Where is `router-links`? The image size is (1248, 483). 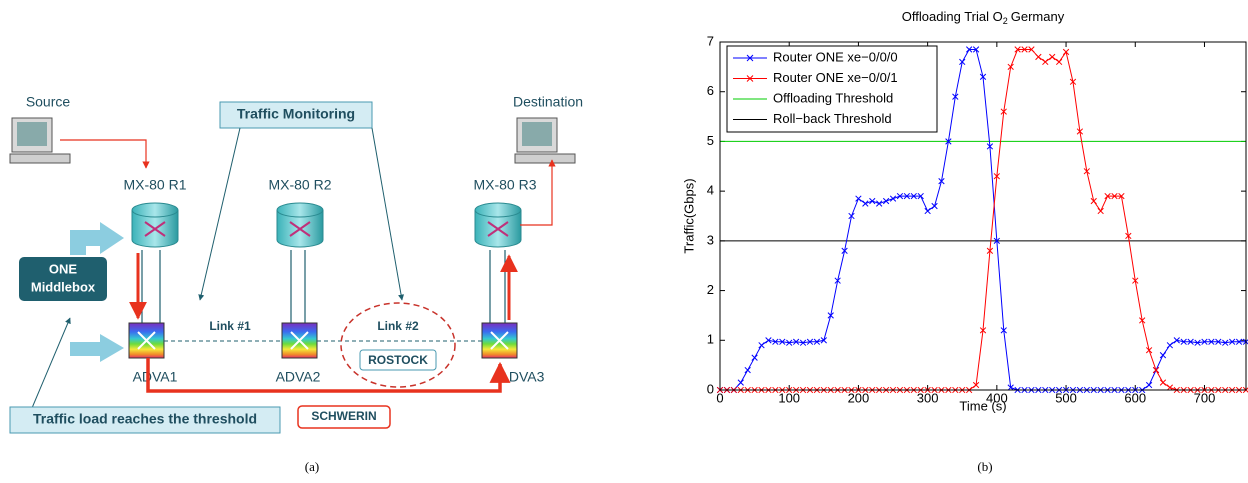 router-links is located at coordinates (323, 286).